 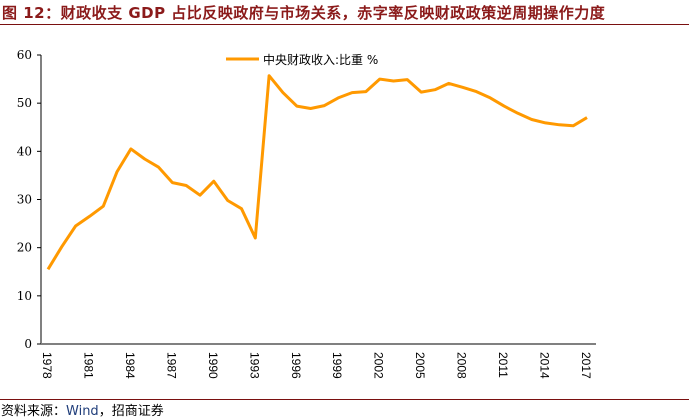 I want to click on x-tick-label: 2005, so click(x=420, y=365).